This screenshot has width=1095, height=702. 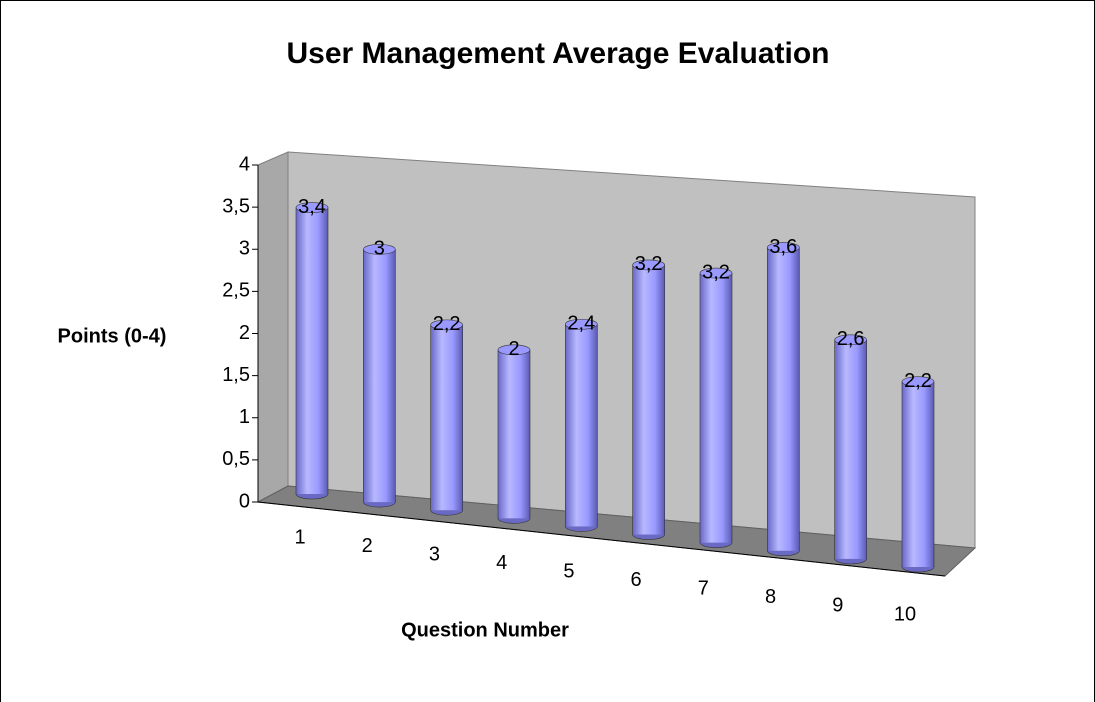 I want to click on x-axis-title: Question Number, so click(x=485, y=630).